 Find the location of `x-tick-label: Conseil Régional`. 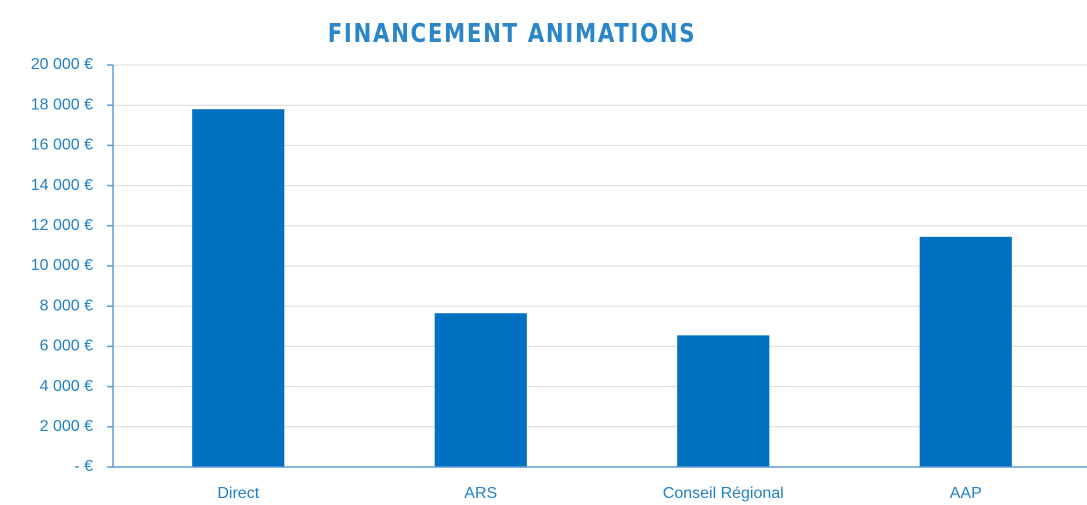

x-tick-label: Conseil Régional is located at coordinates (723, 493).